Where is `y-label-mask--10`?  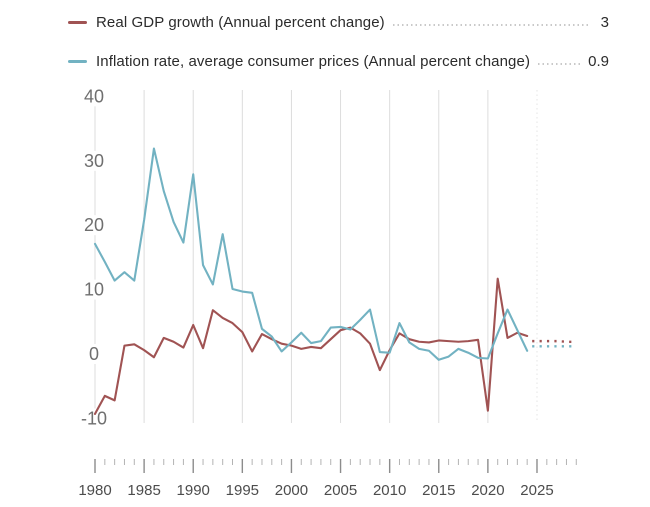 y-label-mask--10 is located at coordinates (94, 418).